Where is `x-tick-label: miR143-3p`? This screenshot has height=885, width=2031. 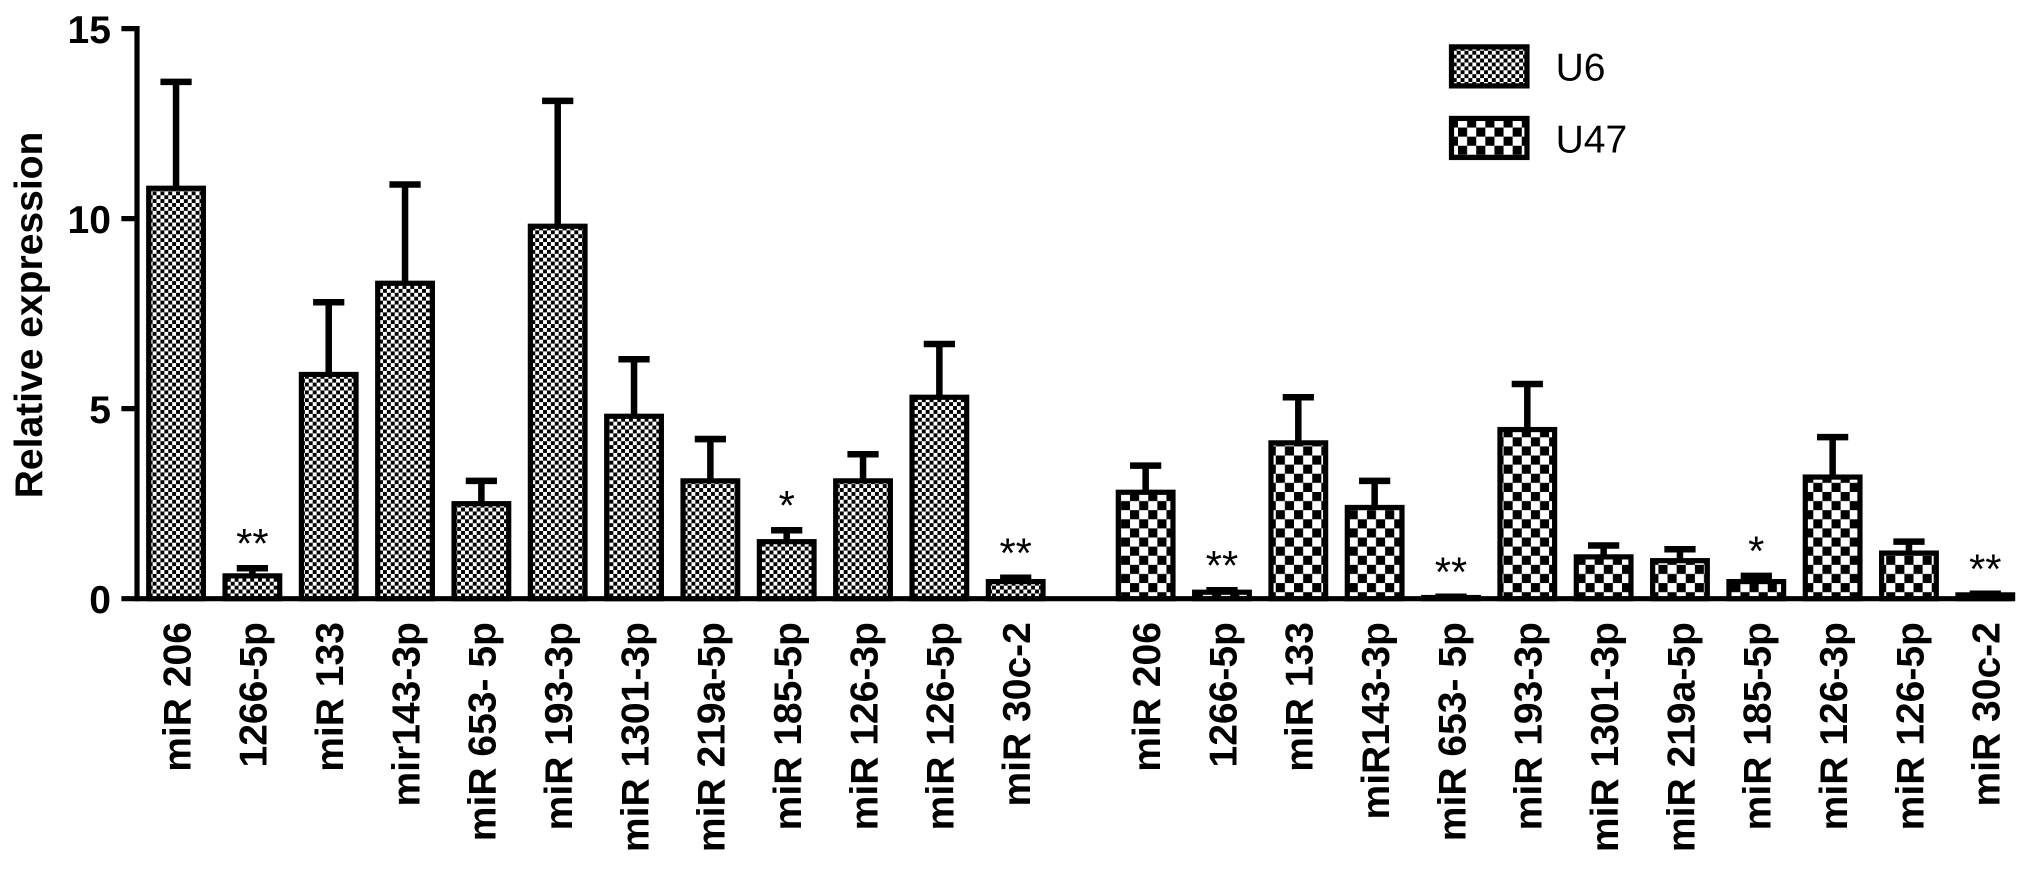 x-tick-label: miR143-3p is located at coordinates (1376, 720).